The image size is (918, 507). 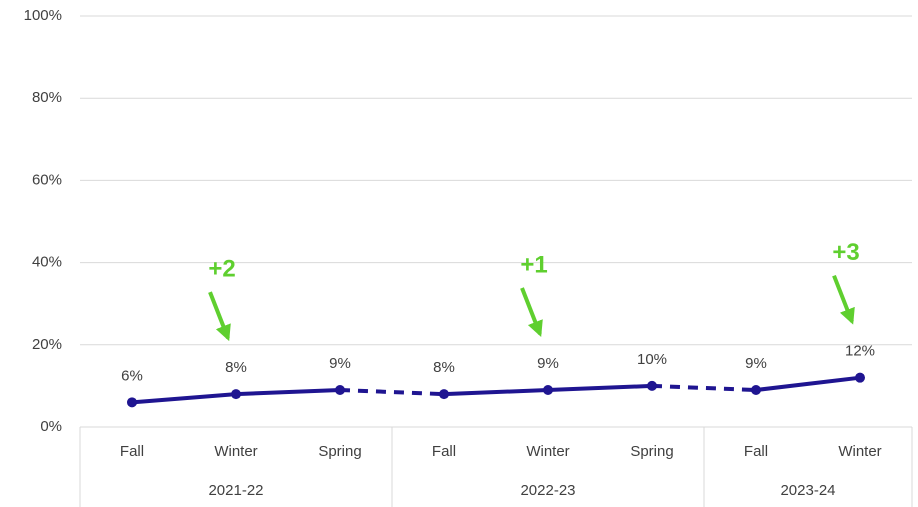 What do you see at coordinates (51, 426) in the screenshot?
I see `y-tick-label: 0%` at bounding box center [51, 426].